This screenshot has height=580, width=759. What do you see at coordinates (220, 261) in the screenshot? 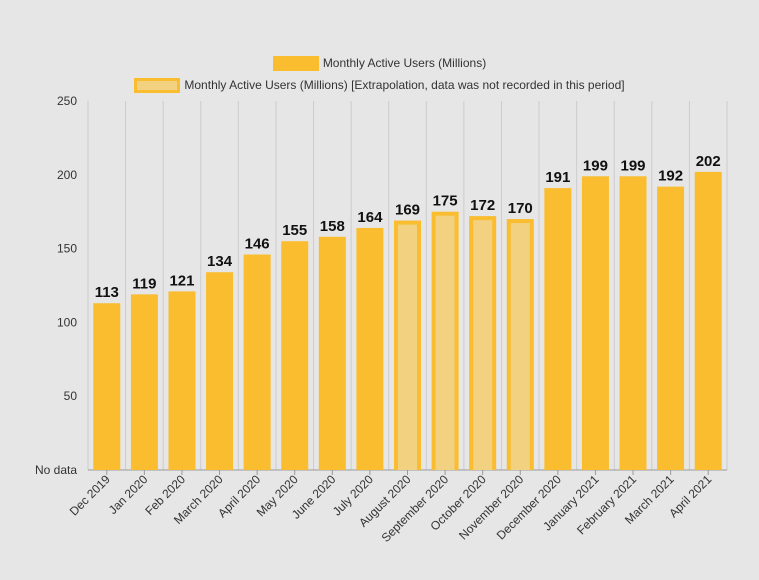
I see `data-label: 134` at bounding box center [220, 261].